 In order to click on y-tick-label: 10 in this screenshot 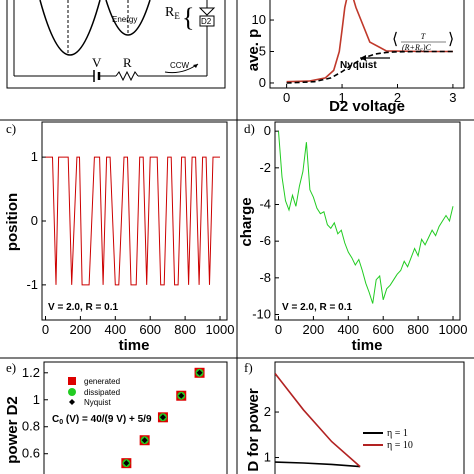, I will do `click(259, 19)`.